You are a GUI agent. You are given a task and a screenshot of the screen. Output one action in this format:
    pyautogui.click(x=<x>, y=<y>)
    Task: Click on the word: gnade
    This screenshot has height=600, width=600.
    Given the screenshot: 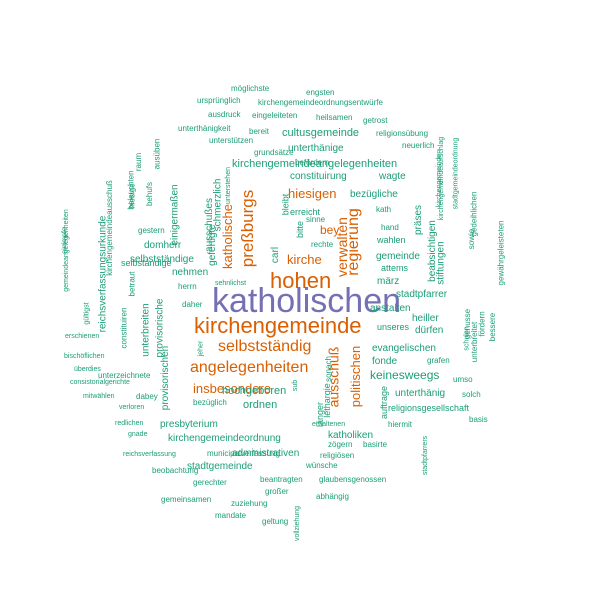 What is the action you would take?
    pyautogui.click(x=138, y=434)
    